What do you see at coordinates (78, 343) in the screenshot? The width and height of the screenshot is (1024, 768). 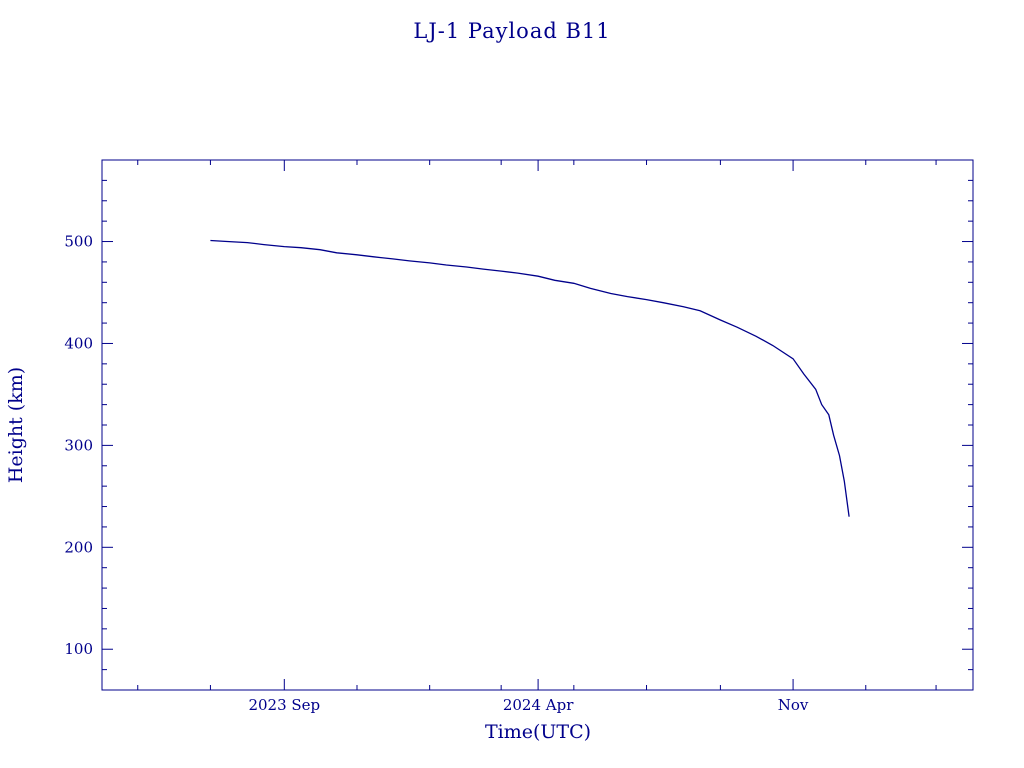 I see `y-tick-label: 400` at bounding box center [78, 343].